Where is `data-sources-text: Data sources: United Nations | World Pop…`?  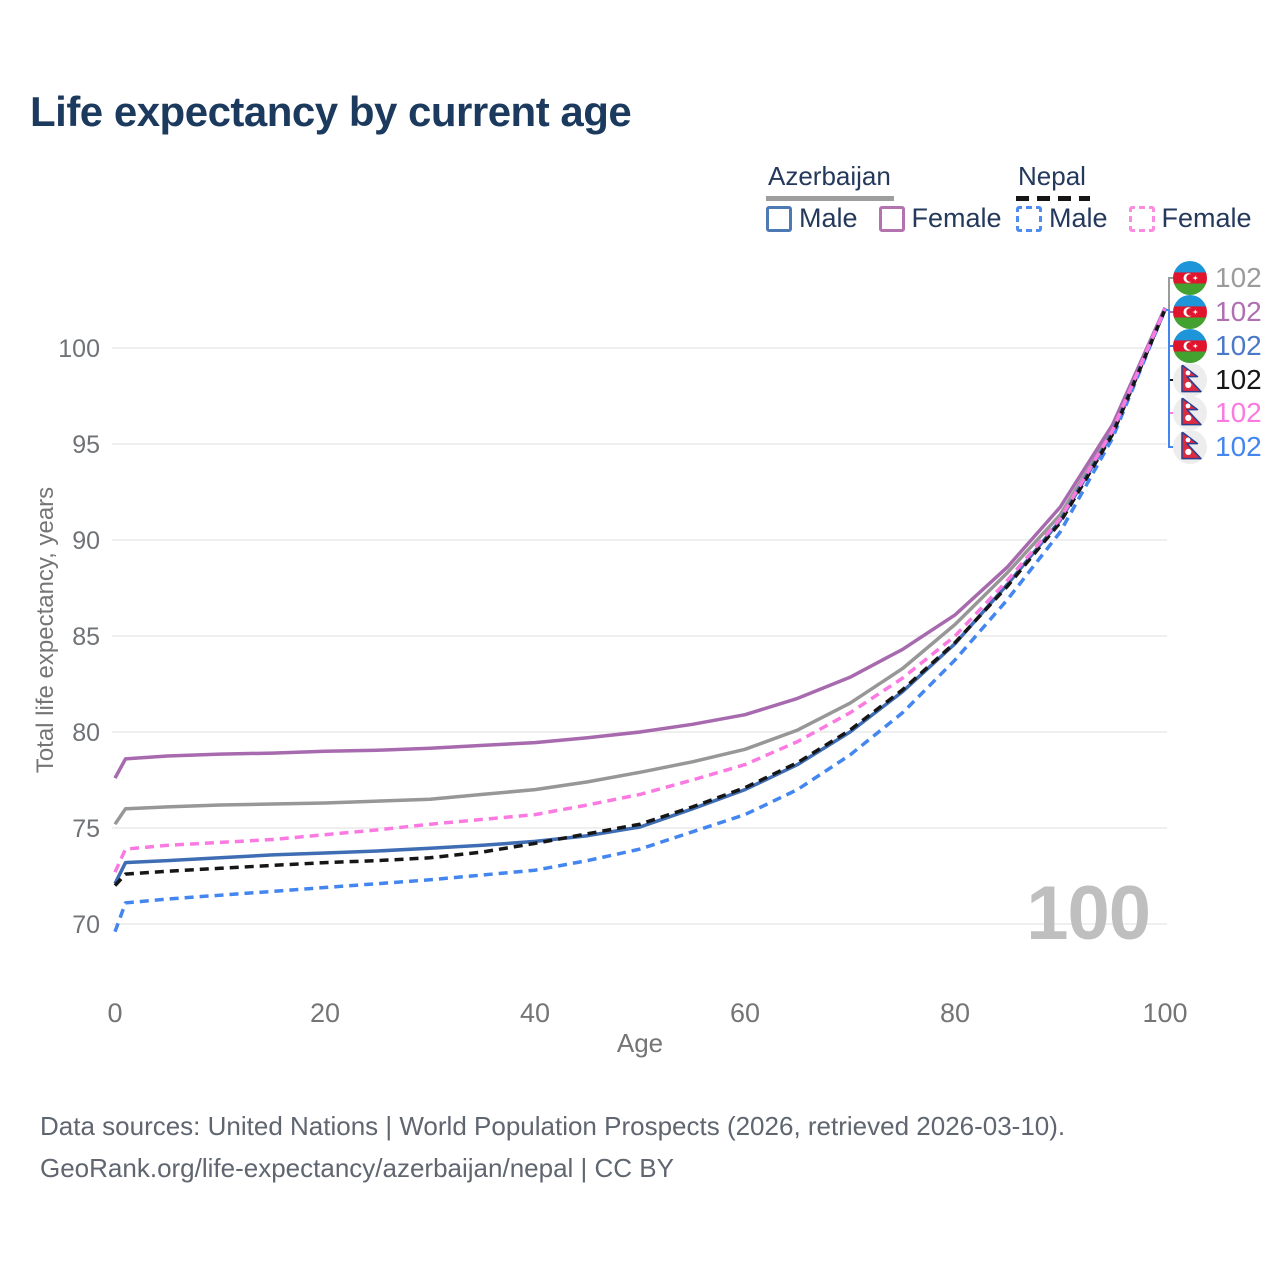
data-sources-text: Data sources: United Nations | World Pop… is located at coordinates (553, 1126).